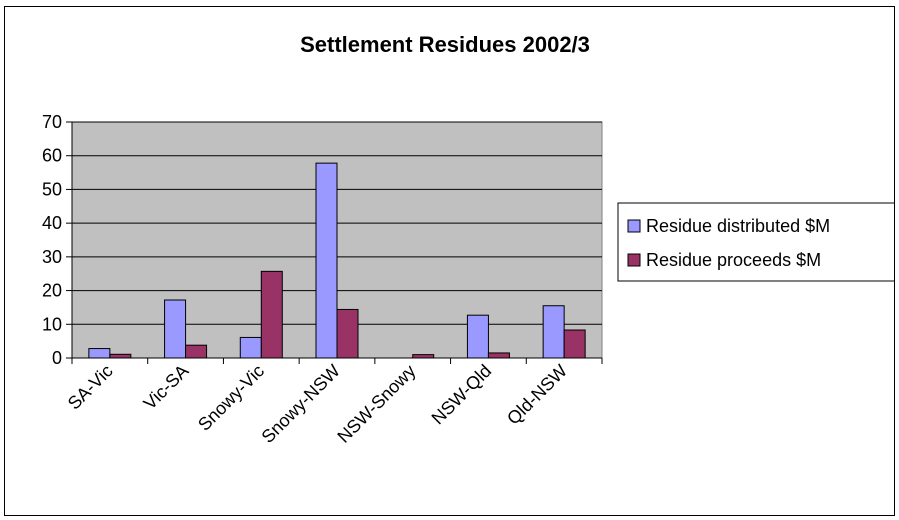 The image size is (899, 520). What do you see at coordinates (52, 223) in the screenshot?
I see `y-tick-label: 40` at bounding box center [52, 223].